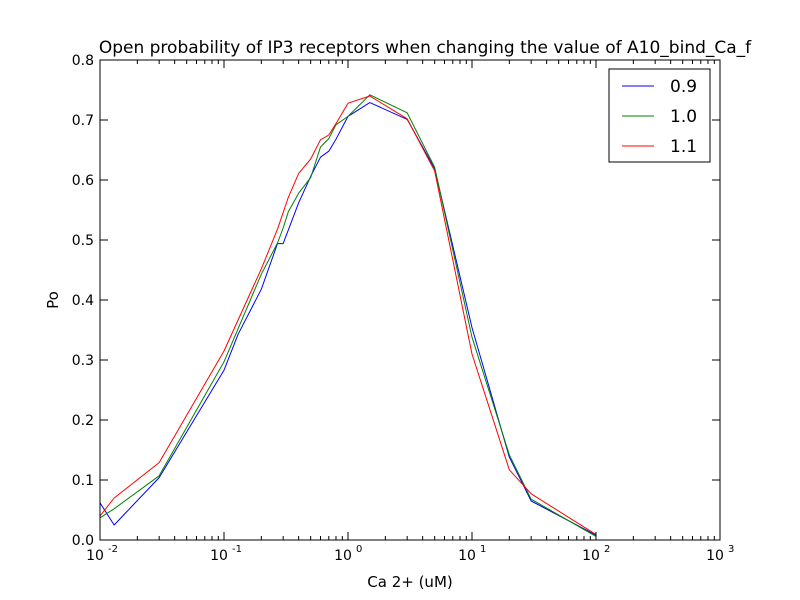  I want to click on y-axis-label: Po, so click(53, 300).